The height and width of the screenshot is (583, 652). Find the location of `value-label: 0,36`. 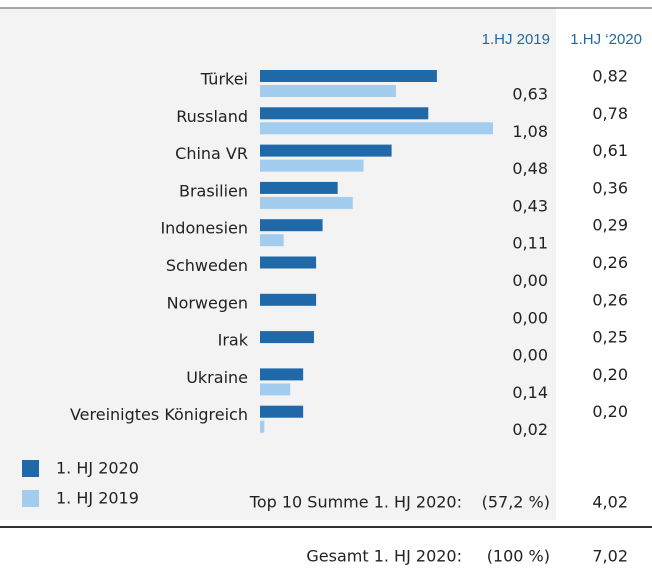

value-label: 0,36 is located at coordinates (610, 187).